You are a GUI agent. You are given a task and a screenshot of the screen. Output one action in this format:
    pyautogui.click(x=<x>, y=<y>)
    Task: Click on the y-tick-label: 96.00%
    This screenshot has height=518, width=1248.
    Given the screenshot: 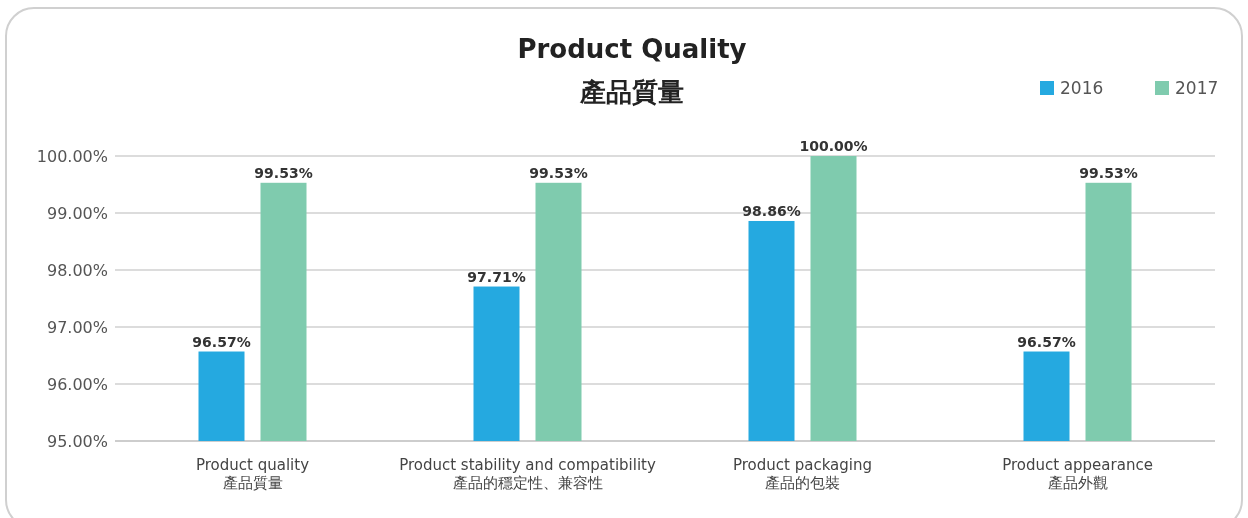 What is the action you would take?
    pyautogui.click(x=77, y=384)
    